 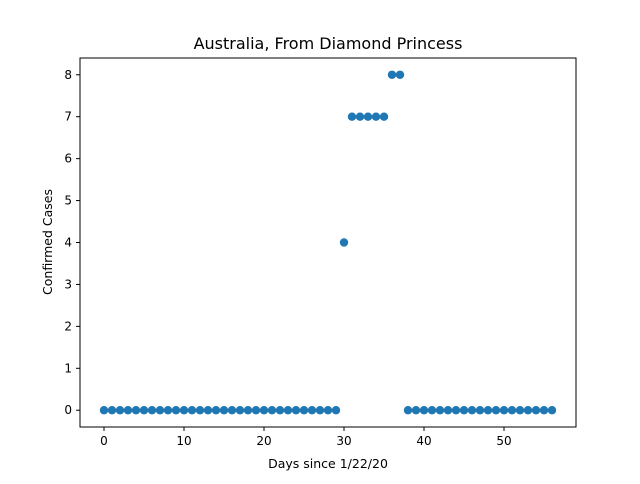 I want to click on y-axis-label: Confirmed Cases, so click(x=47, y=242).